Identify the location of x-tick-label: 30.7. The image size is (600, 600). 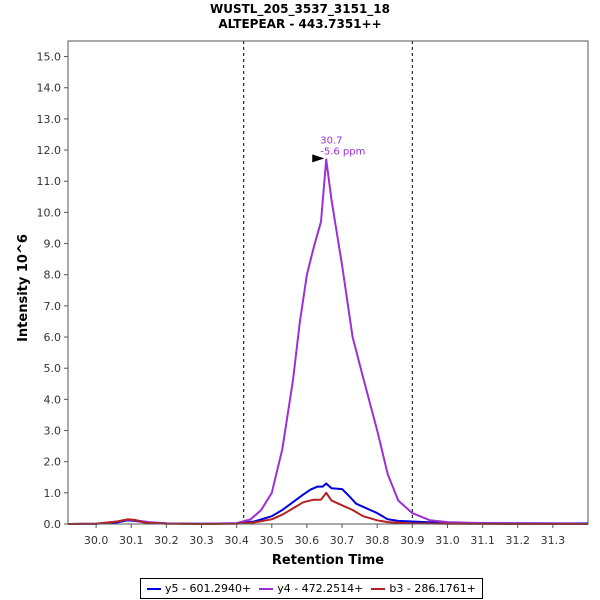
(342, 540).